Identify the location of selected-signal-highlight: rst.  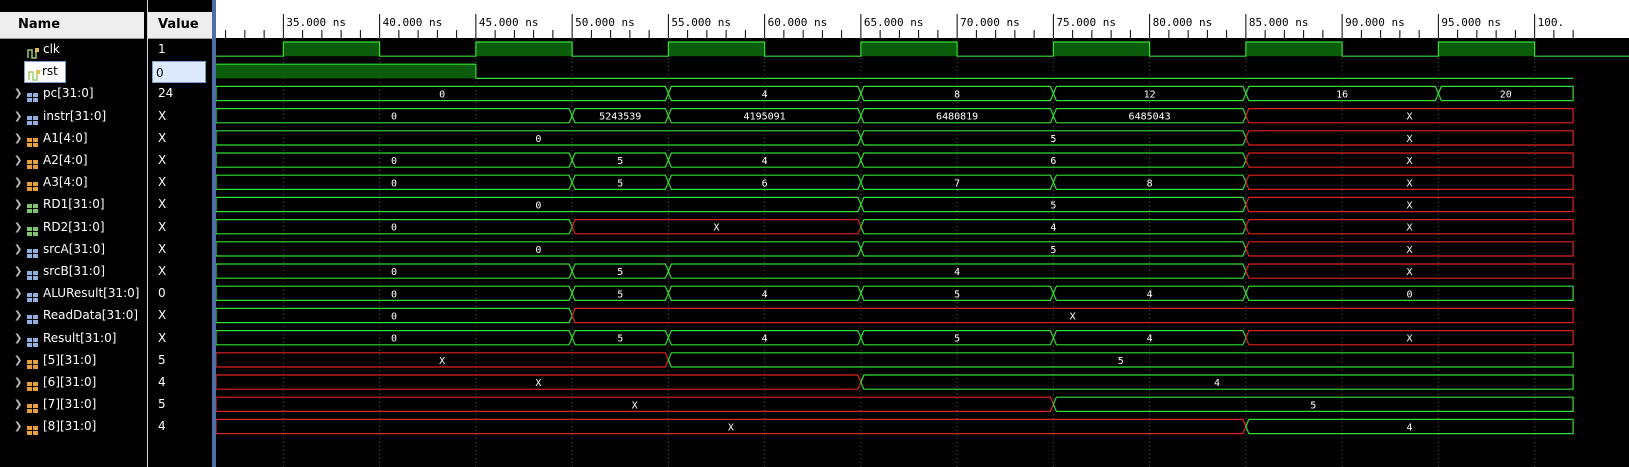
(45, 72).